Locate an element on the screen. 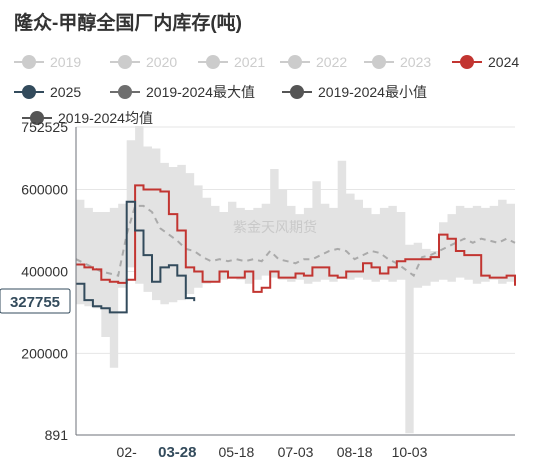 The width and height of the screenshot is (550, 467). legend-label: 2024 is located at coordinates (504, 62).